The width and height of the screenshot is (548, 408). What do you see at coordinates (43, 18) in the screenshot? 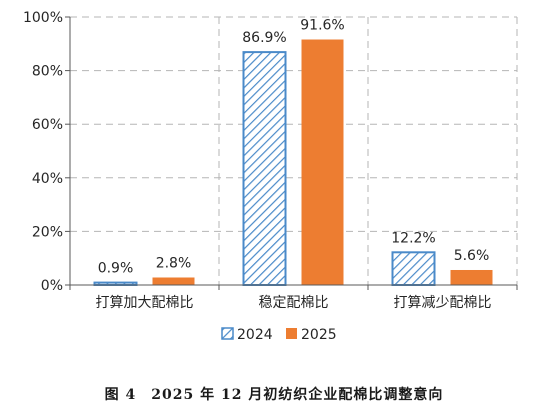
I see `y-tick-label: 100%` at bounding box center [43, 18].